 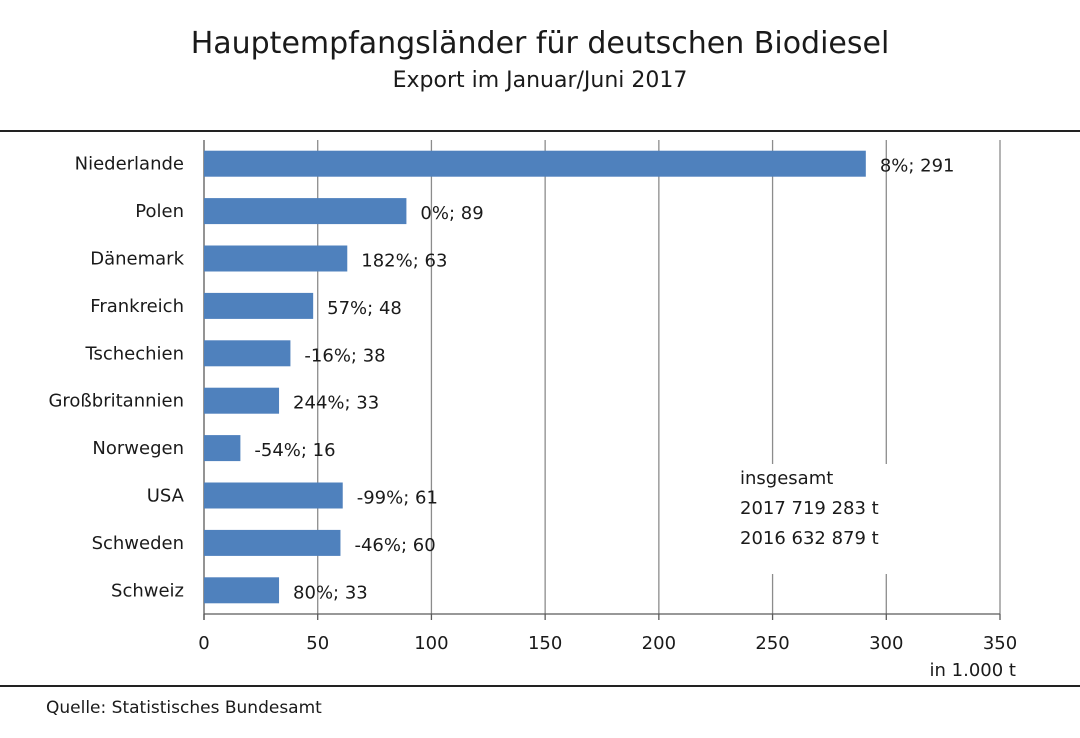 What do you see at coordinates (1000, 643) in the screenshot?
I see `x-tick-label: 350` at bounding box center [1000, 643].